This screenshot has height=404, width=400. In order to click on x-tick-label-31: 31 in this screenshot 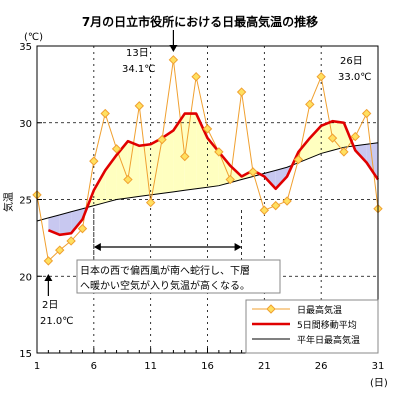, I will do `click(378, 366)`.